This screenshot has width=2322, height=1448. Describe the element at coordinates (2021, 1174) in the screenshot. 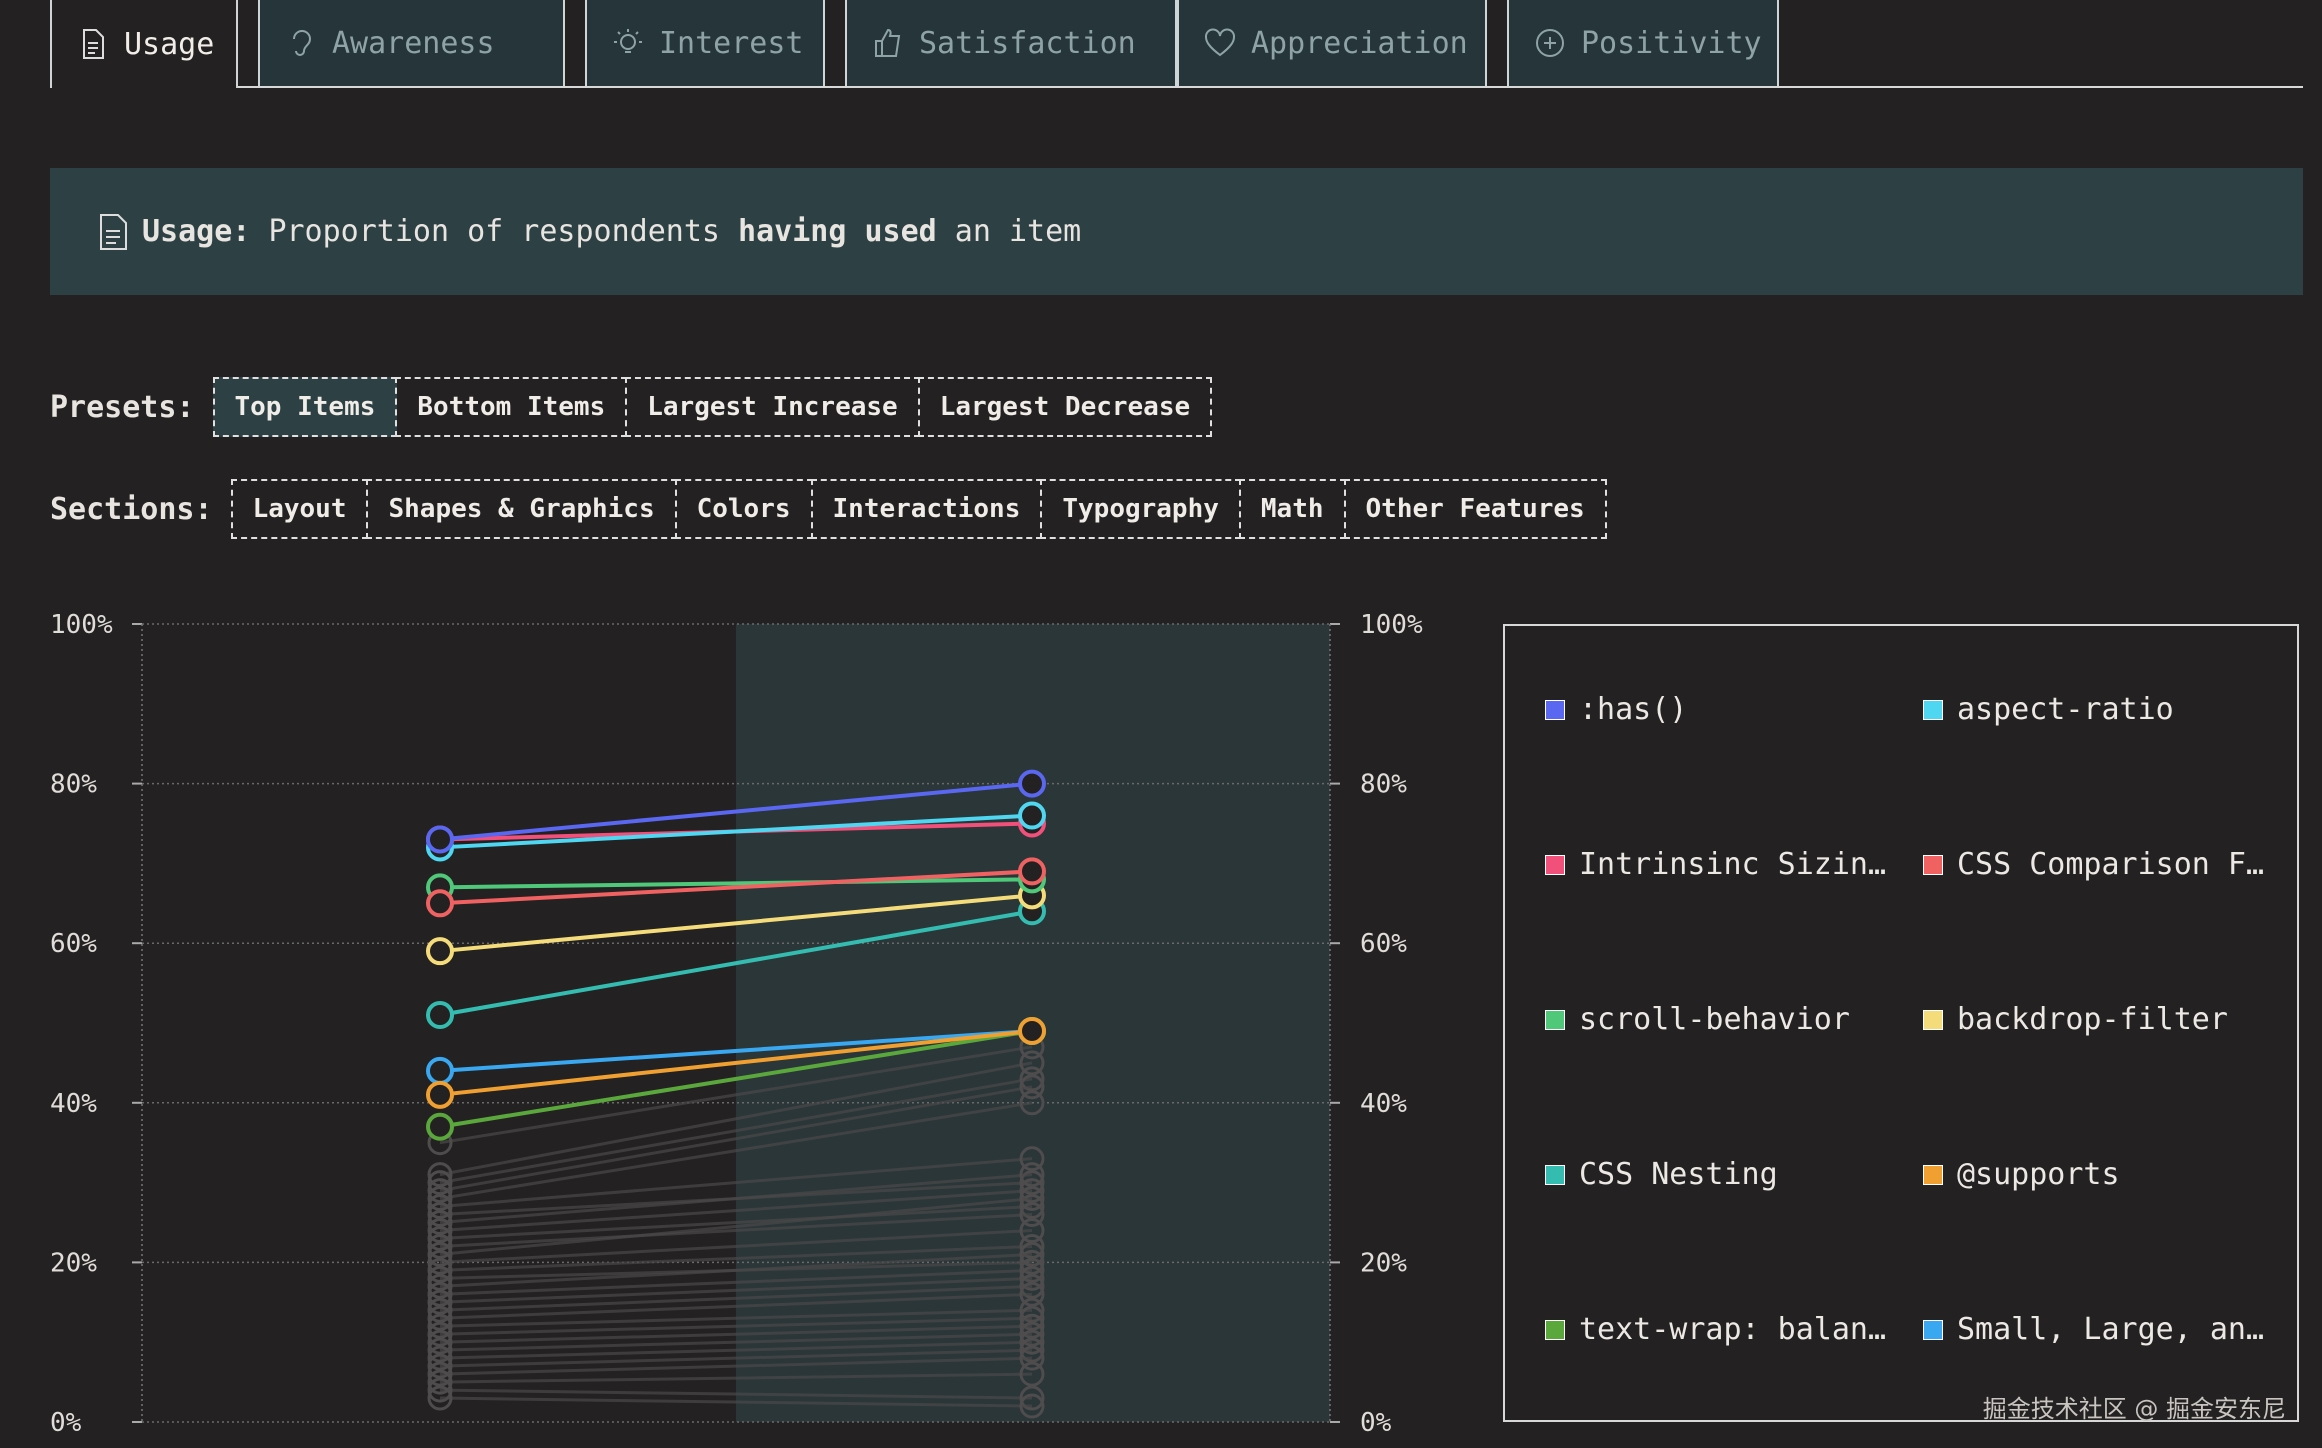

I see `legend-item: @supports` at that location.